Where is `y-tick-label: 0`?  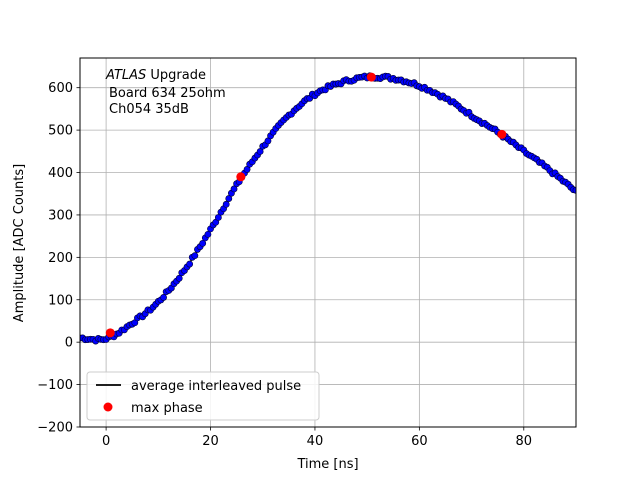 y-tick-label: 0 is located at coordinates (69, 343).